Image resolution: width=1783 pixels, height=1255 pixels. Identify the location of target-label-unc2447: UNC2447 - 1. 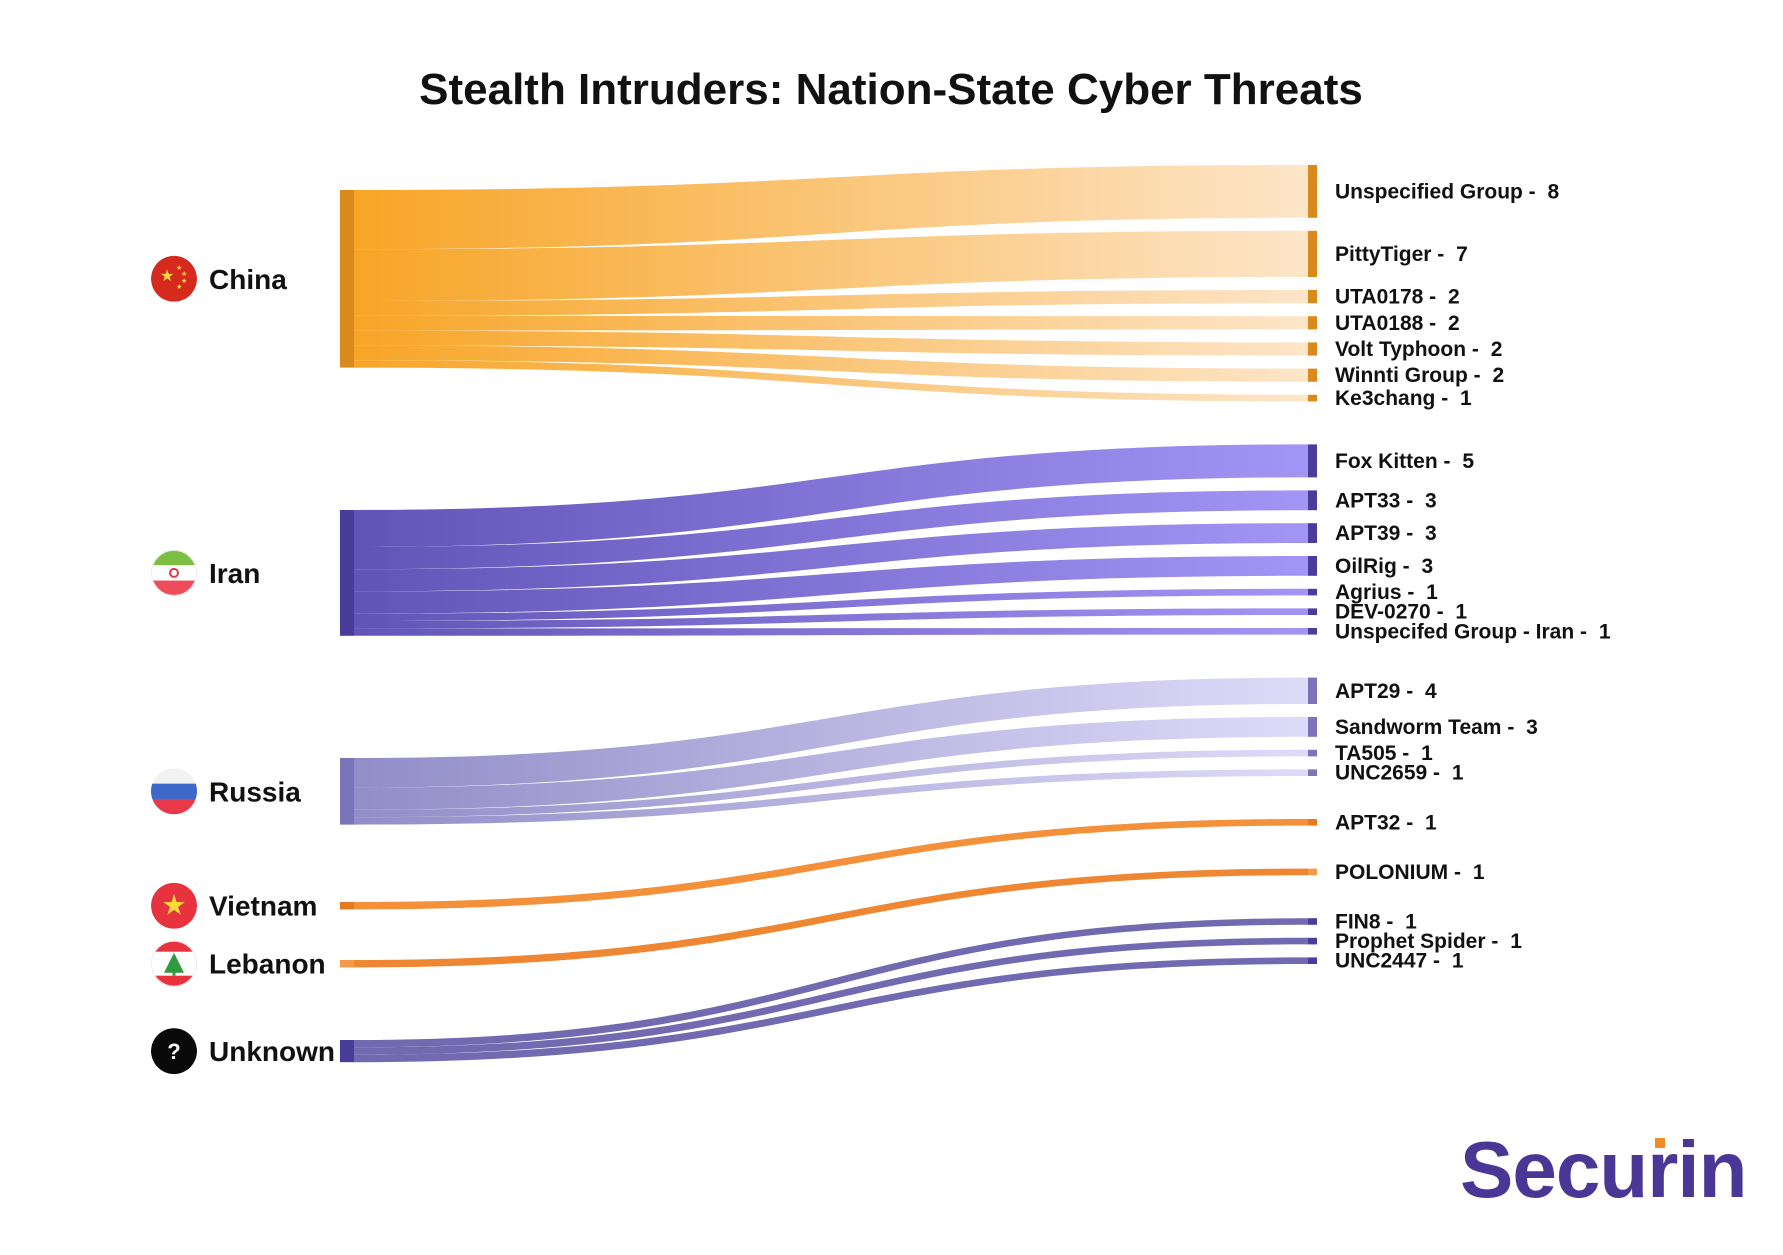
(1399, 961).